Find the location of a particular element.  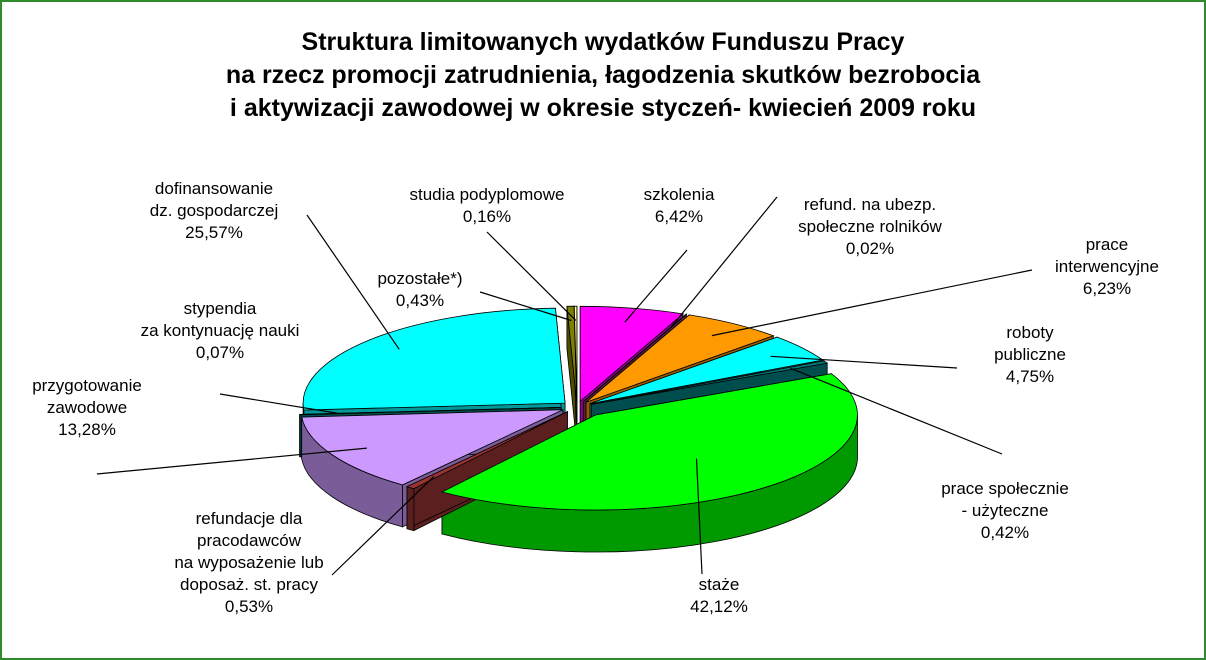

value-label: 4,75% is located at coordinates (1030, 376).